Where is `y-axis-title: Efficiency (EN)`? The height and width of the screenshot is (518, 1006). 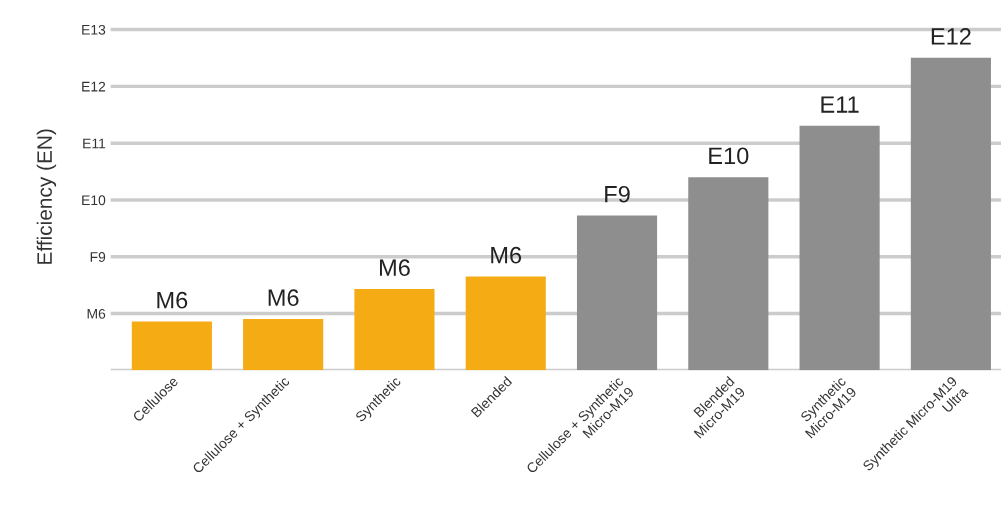
y-axis-title: Efficiency (EN) is located at coordinates (46, 196).